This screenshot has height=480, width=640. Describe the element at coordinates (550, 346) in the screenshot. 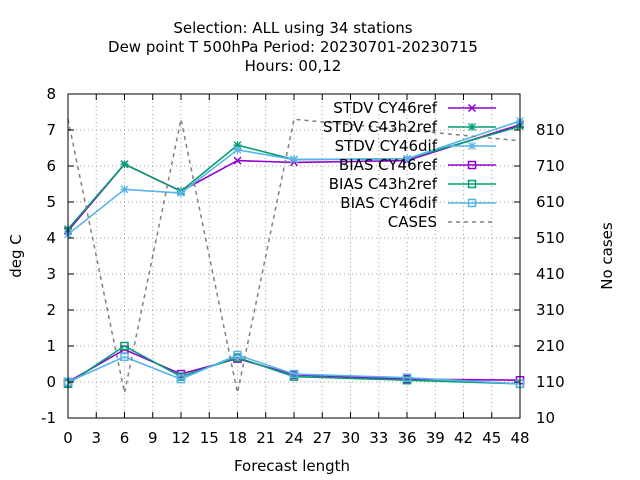

I see `y2-tick-label: 210` at that location.